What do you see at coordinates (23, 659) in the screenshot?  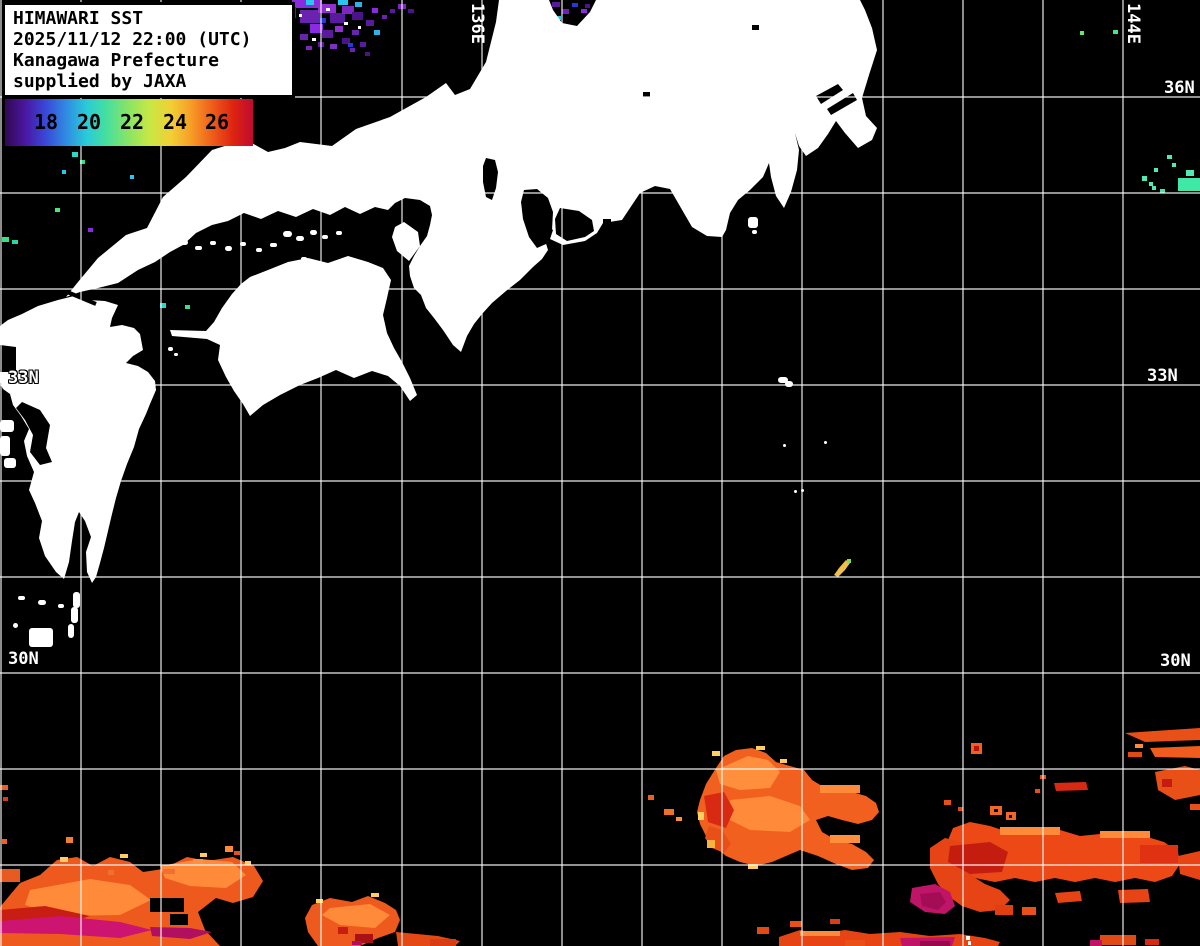 I see `grid-label-30n: 30N` at bounding box center [23, 659].